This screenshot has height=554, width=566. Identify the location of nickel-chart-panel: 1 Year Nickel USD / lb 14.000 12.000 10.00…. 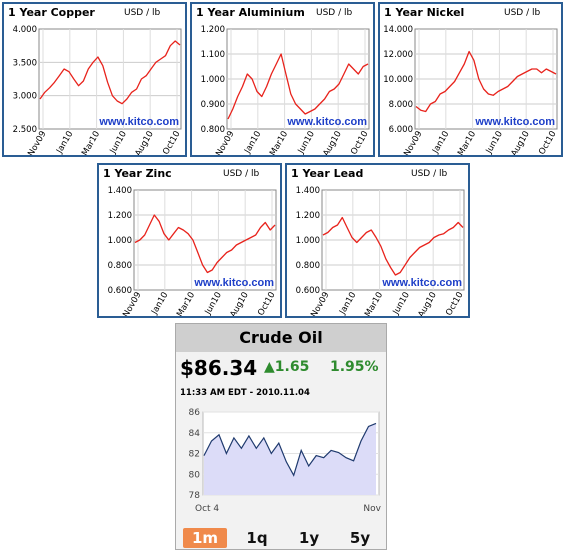
(470, 79).